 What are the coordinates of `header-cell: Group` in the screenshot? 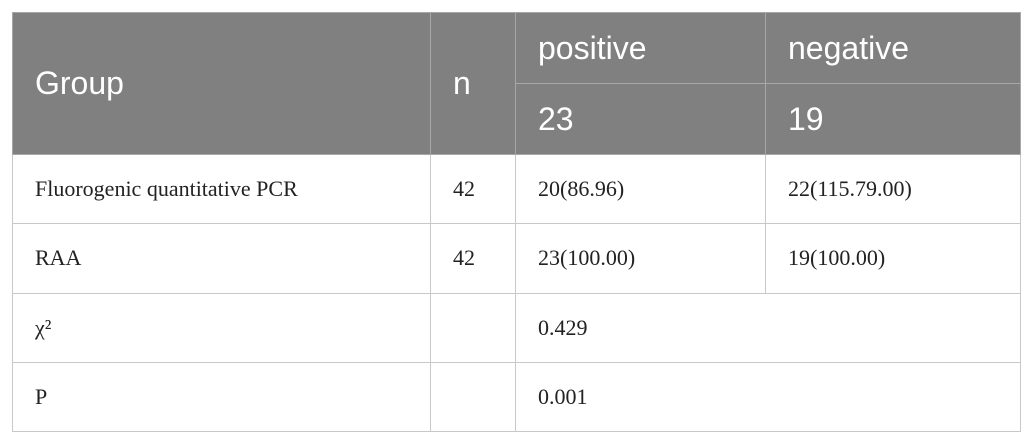 It's located at (221, 83).